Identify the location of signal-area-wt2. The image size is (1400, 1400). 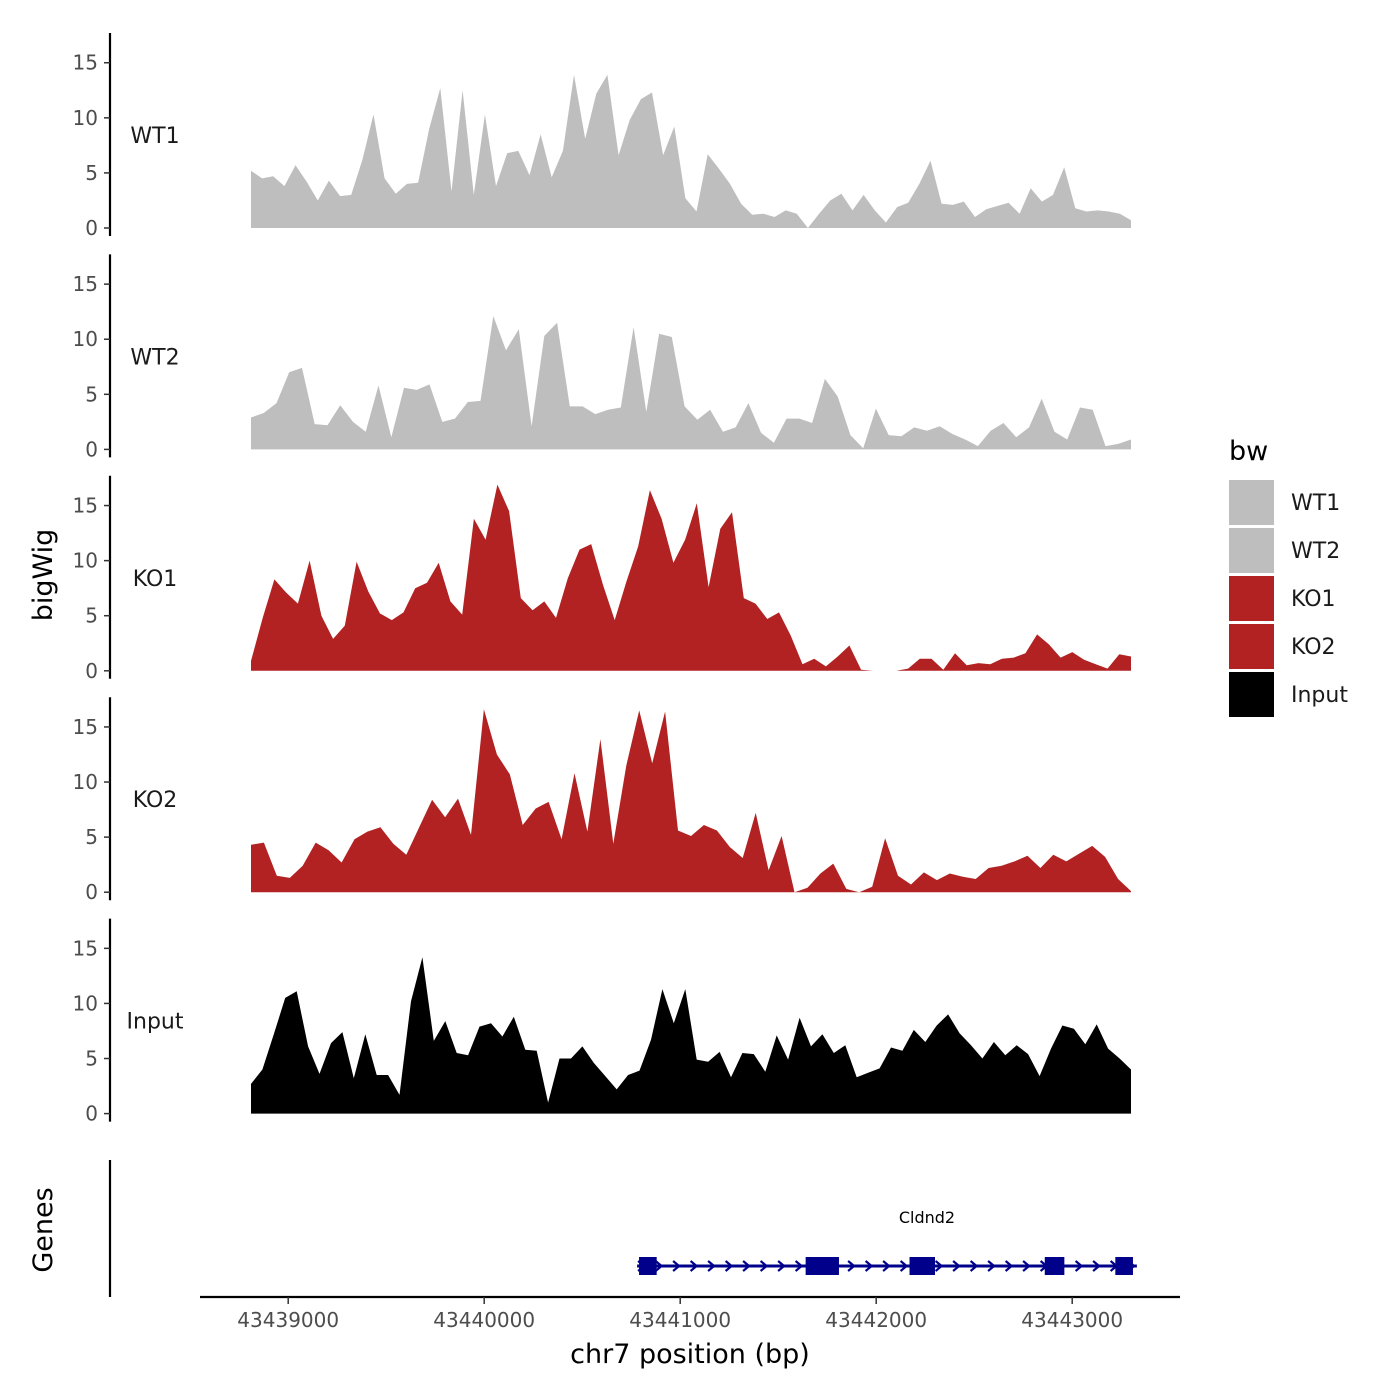
(691, 383).